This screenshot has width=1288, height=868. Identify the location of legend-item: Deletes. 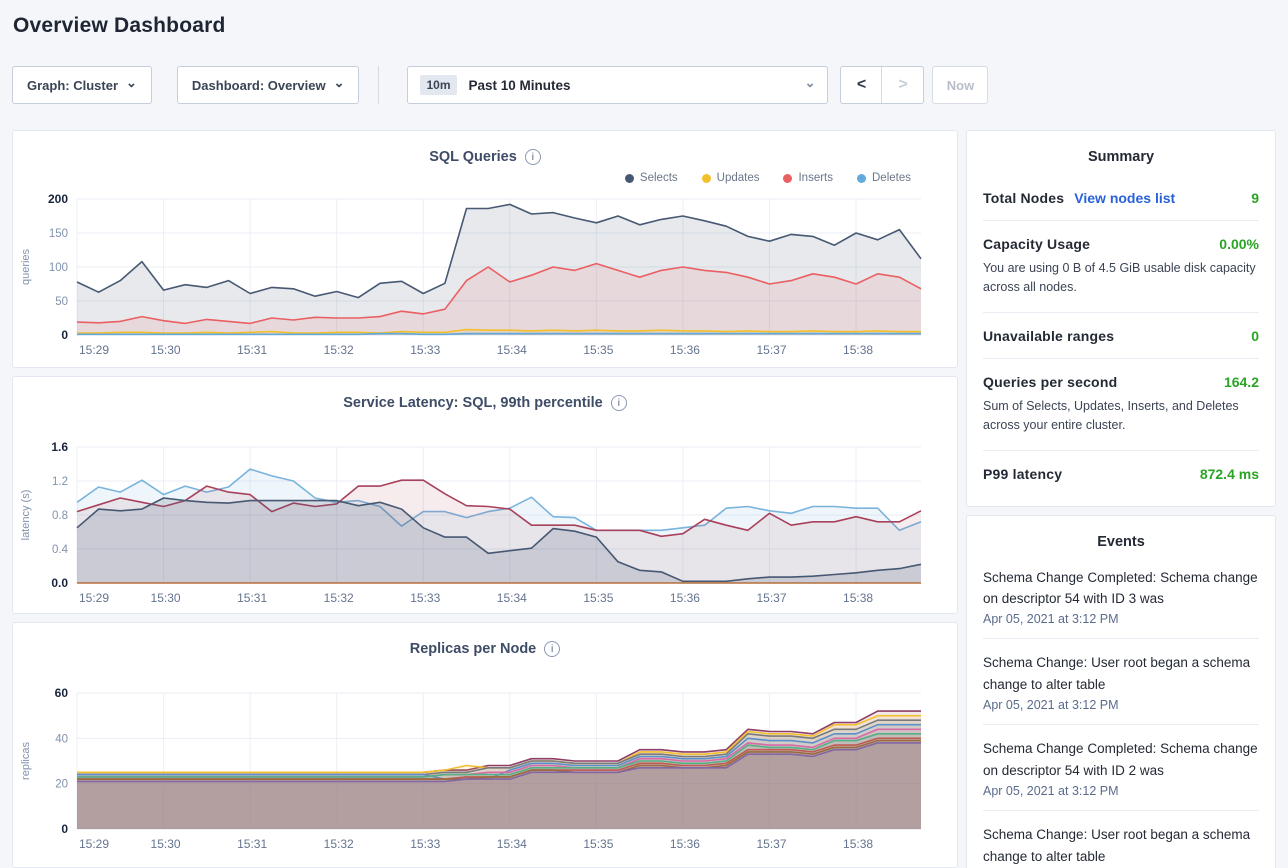
(884, 178).